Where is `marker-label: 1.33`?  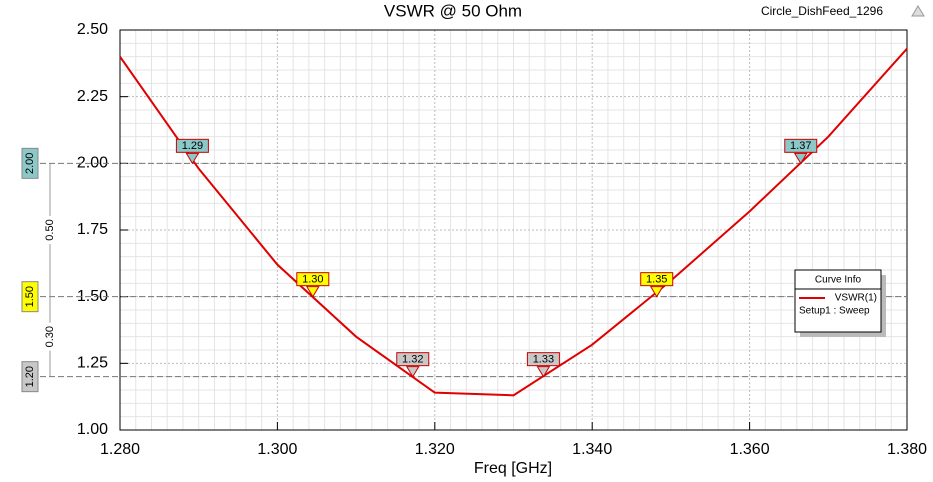 marker-label: 1.33 is located at coordinates (543, 360).